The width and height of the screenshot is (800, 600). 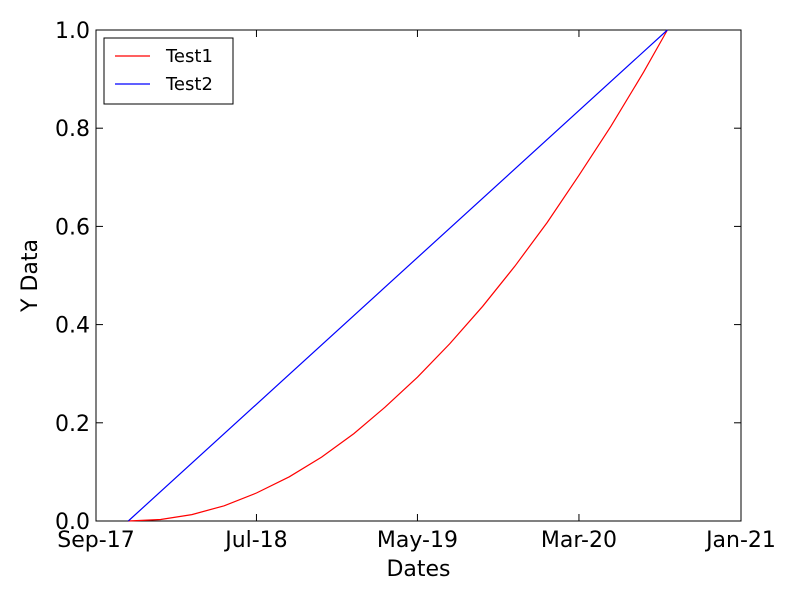 I want to click on y-axis-label: Y Data, so click(x=30, y=276).